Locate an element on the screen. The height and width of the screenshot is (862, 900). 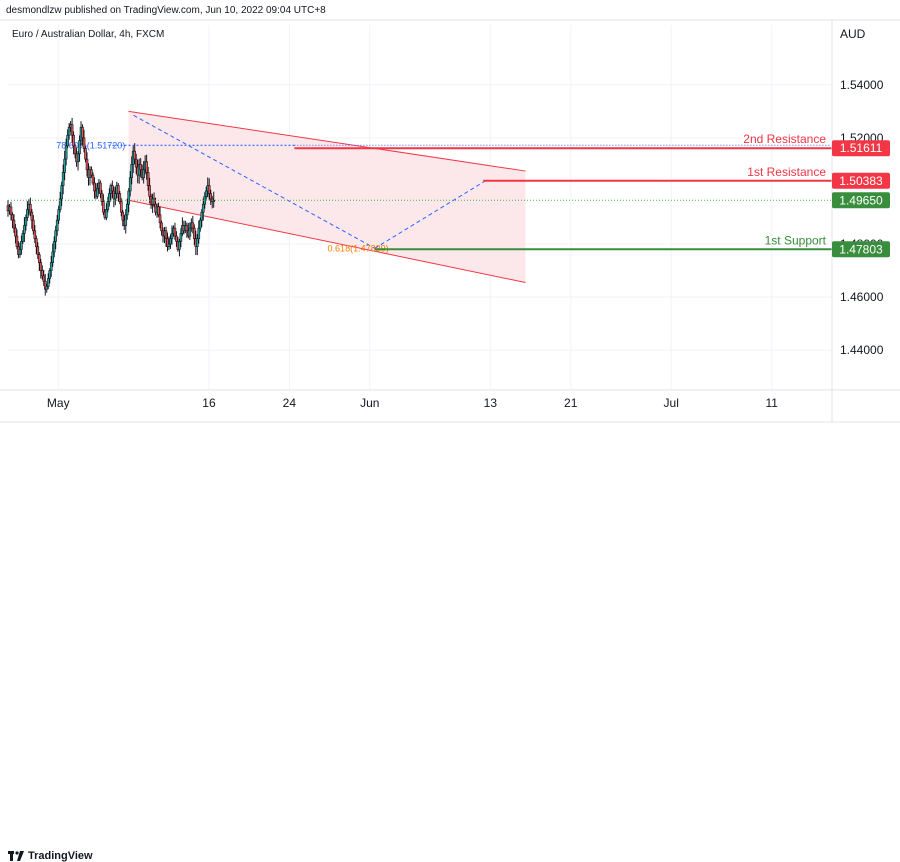
level-name-label: 1st Support is located at coordinates (796, 240).